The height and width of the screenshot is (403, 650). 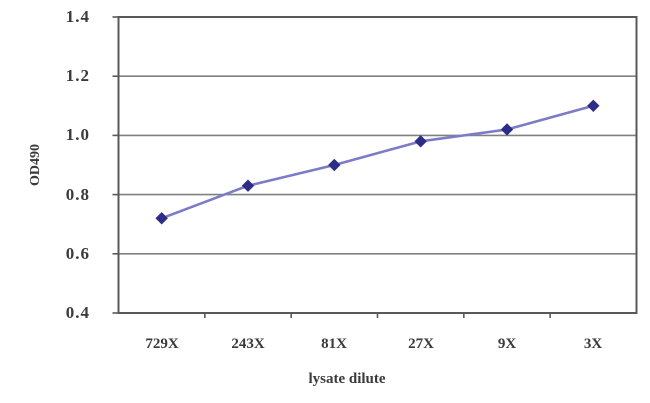 What do you see at coordinates (77, 16) in the screenshot?
I see `y-tick-label: 1.4` at bounding box center [77, 16].